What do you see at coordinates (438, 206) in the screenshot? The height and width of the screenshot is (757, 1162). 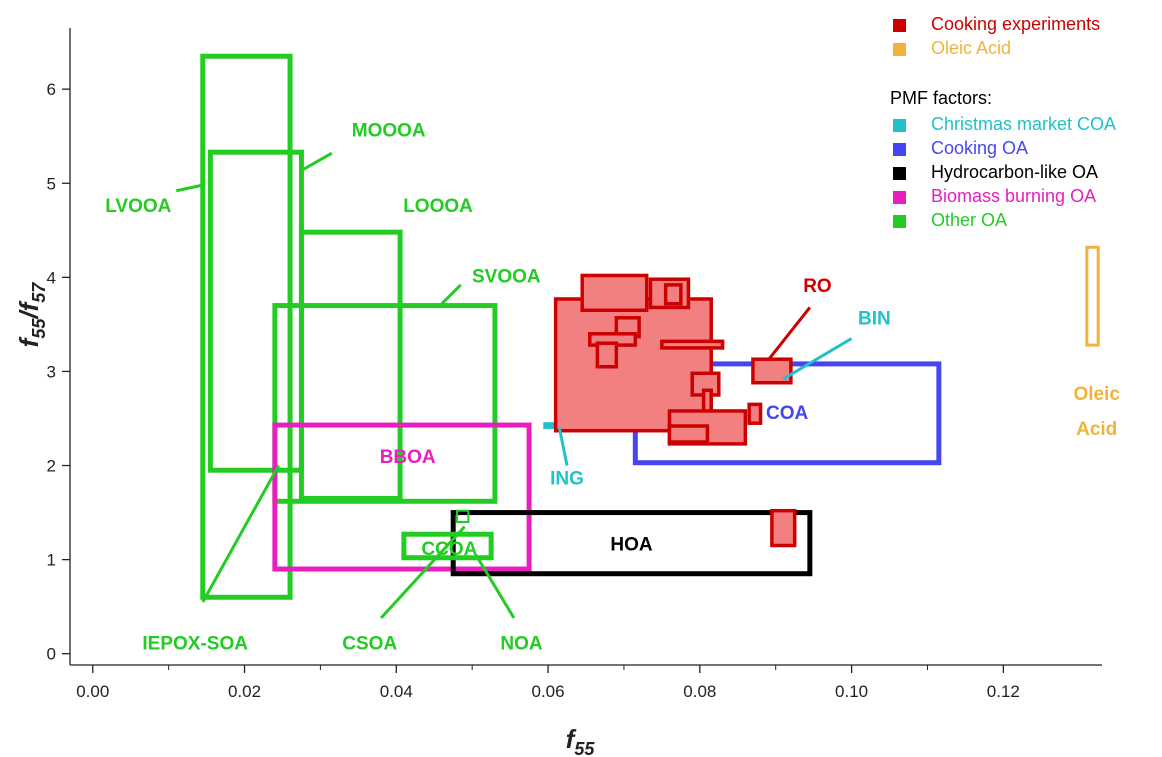 I see `region-label: LOOOA` at bounding box center [438, 206].